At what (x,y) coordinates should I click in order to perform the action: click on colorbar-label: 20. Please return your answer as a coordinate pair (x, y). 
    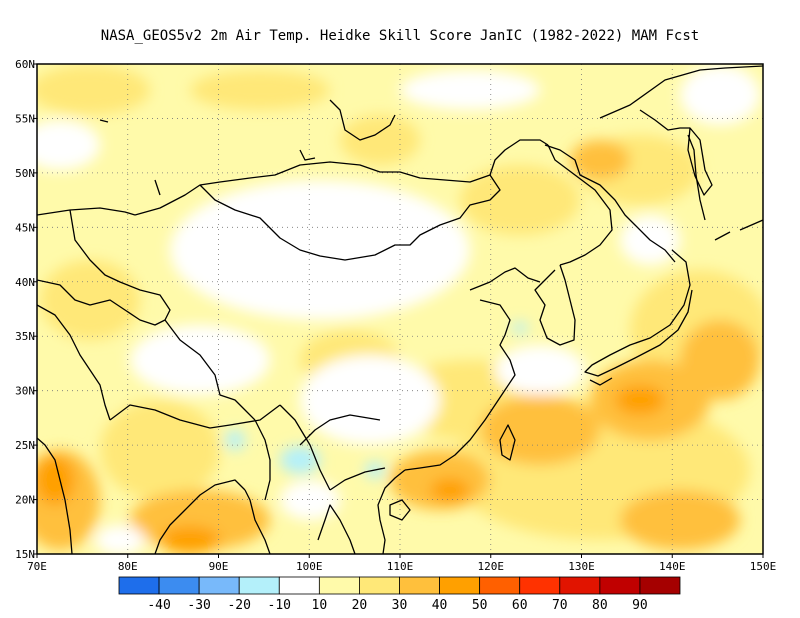
    Looking at the image, I should click on (360, 605).